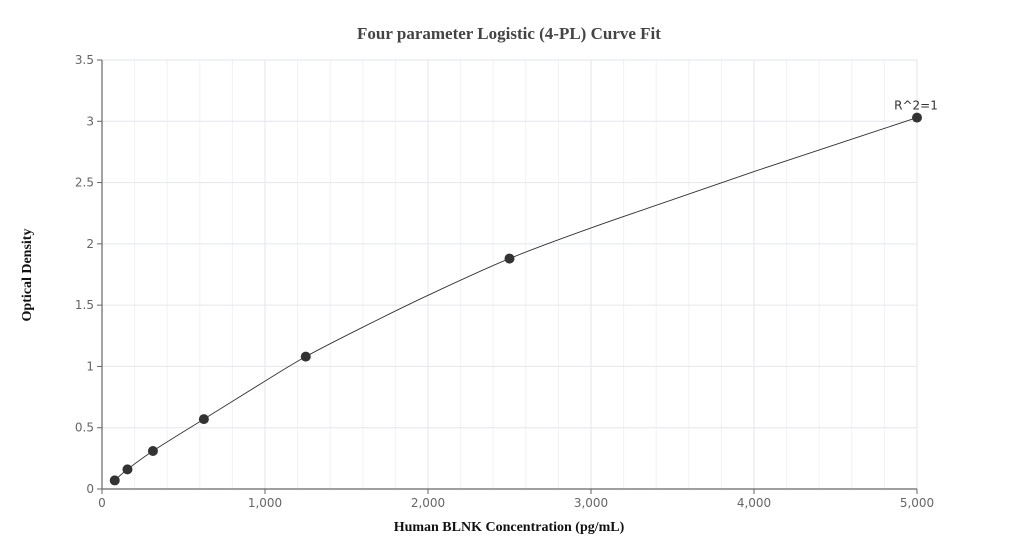  I want to click on y-tick-label: 2.5, so click(84, 183).